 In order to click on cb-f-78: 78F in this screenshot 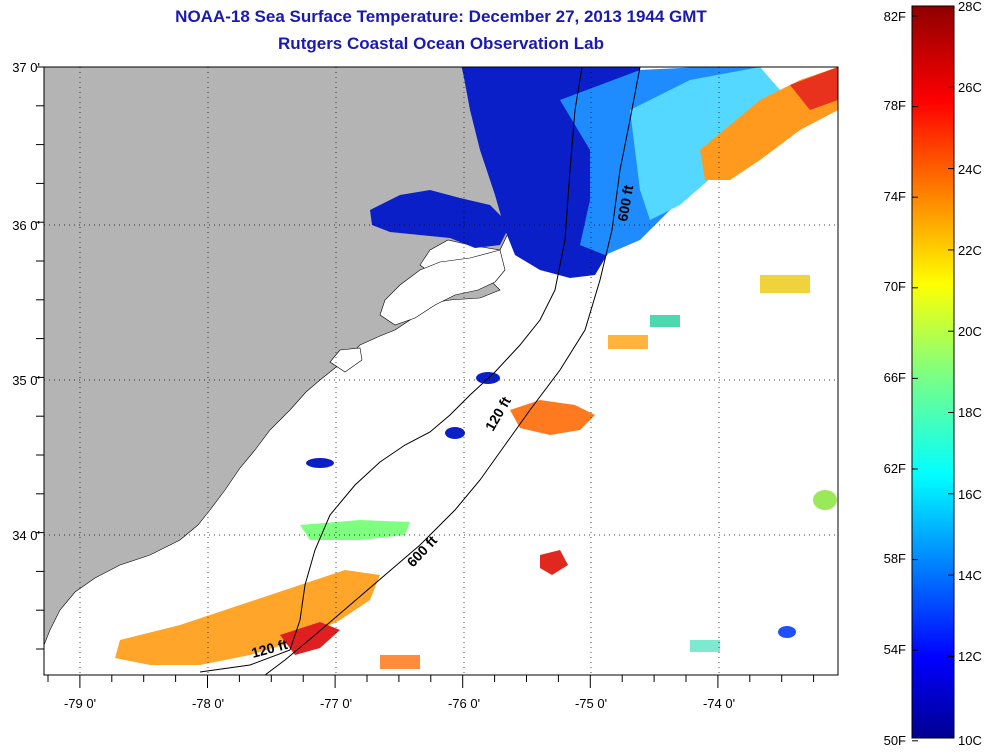, I will do `click(895, 105)`.